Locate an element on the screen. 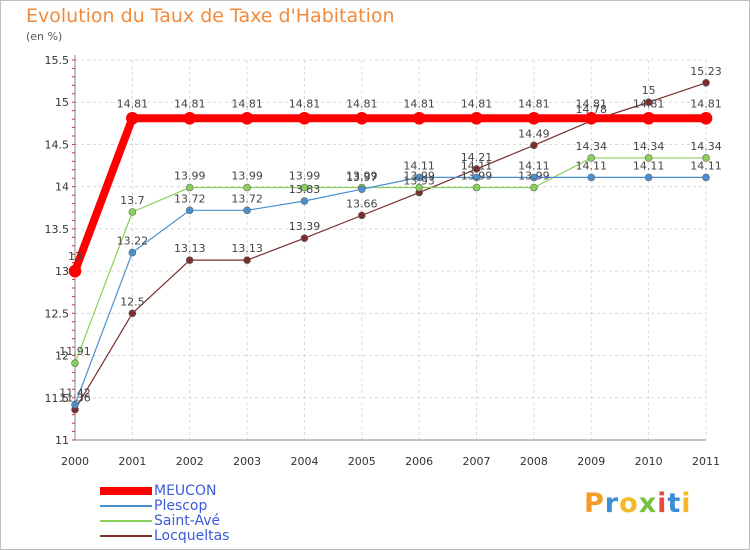 The width and height of the screenshot is (750, 550). data-label: 14.21 is located at coordinates (477, 157).